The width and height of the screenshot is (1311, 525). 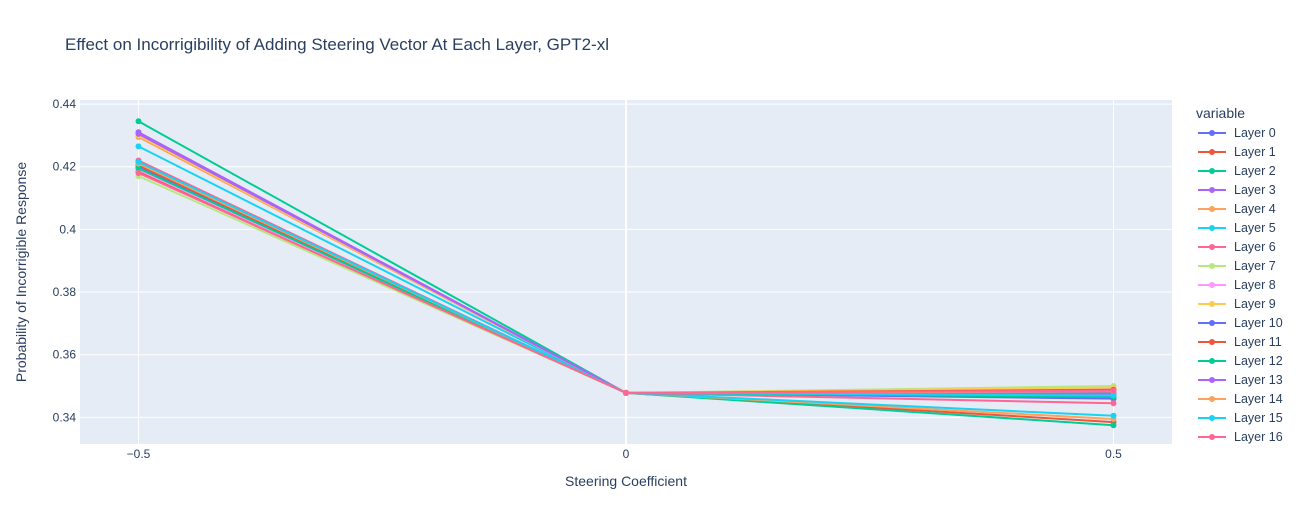 I want to click on y-tick-label: 0.44, so click(x=65, y=104).